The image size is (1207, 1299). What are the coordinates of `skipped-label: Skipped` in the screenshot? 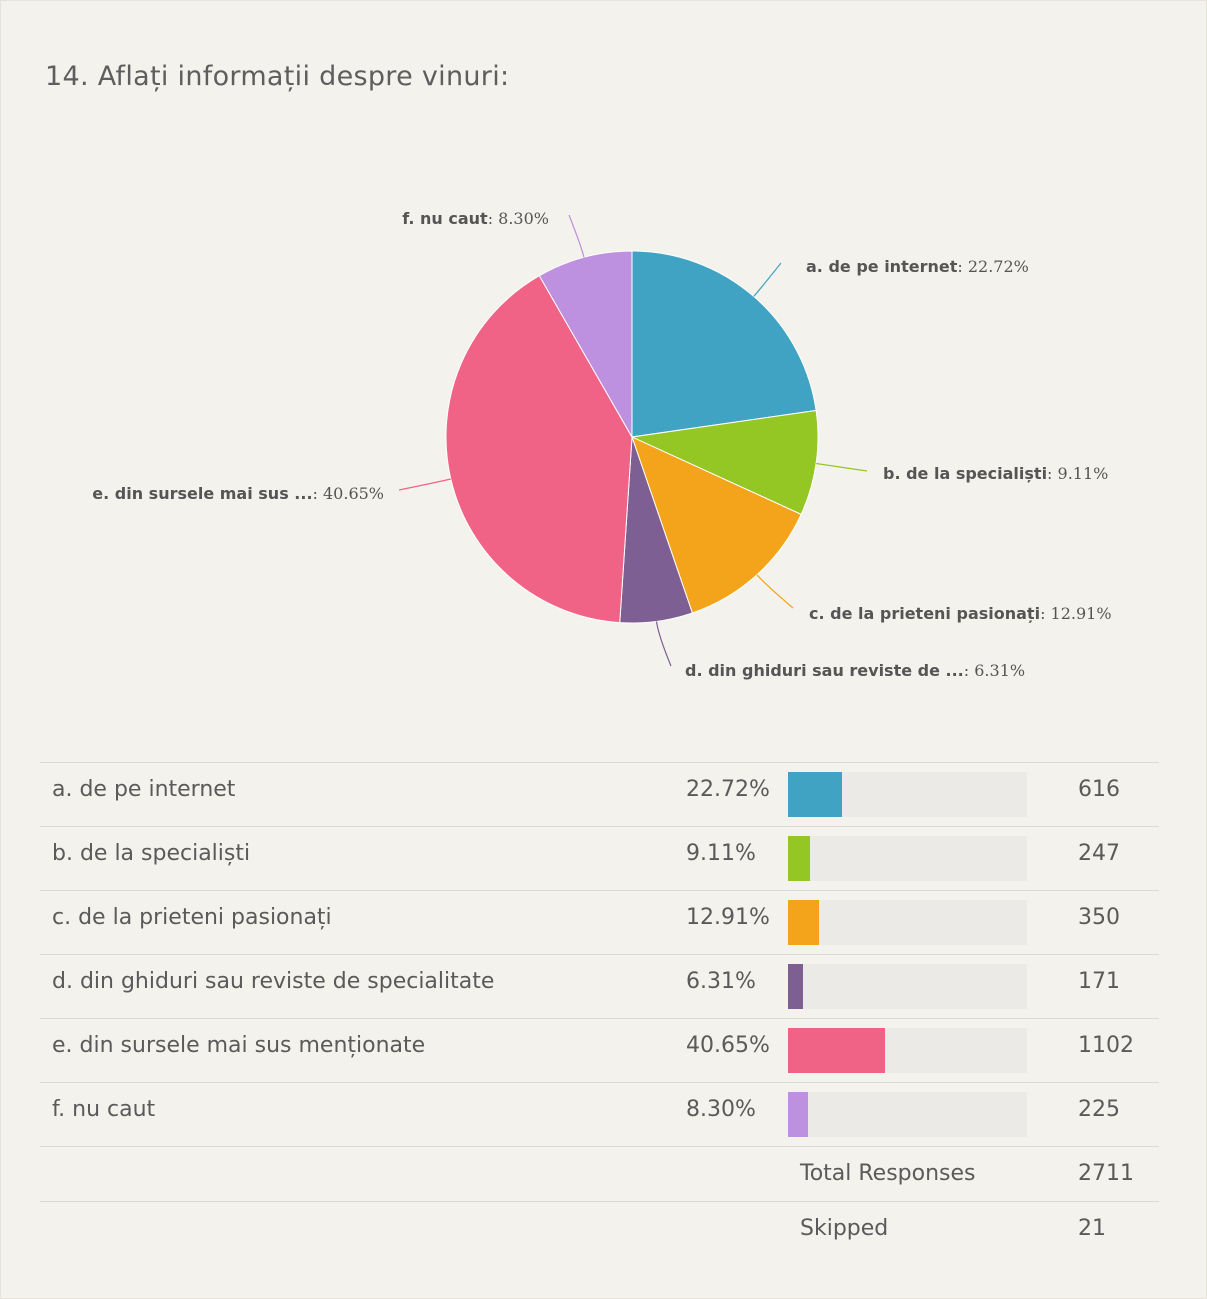 It's located at (844, 1228).